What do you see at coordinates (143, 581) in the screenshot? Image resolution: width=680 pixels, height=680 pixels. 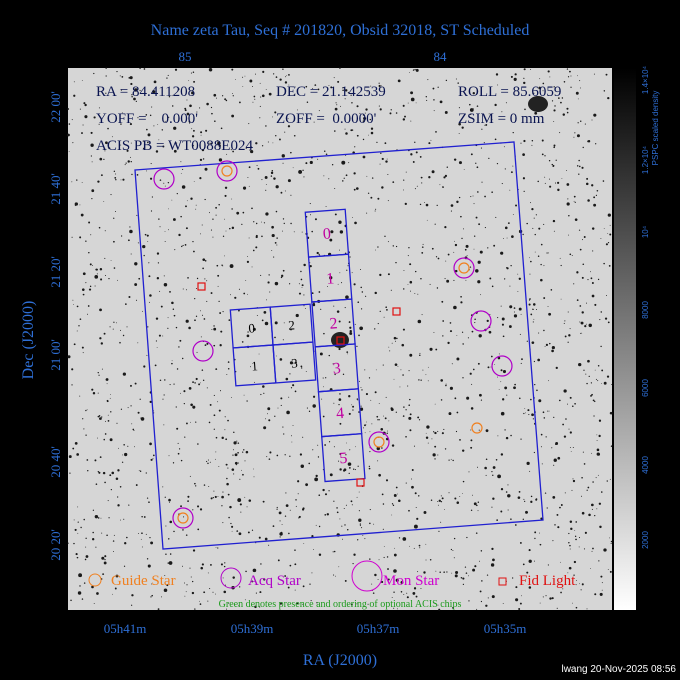 I see `legend-entry: Guide Star` at bounding box center [143, 581].